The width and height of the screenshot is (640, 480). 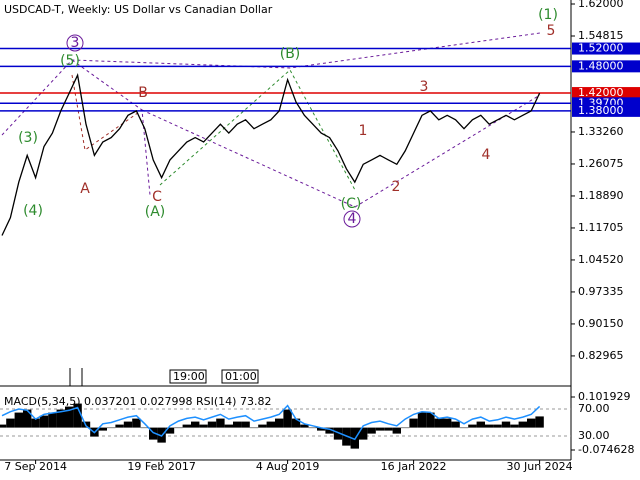 What do you see at coordinates (548, 15) in the screenshot?
I see `wave-label: (1)` at bounding box center [548, 15].